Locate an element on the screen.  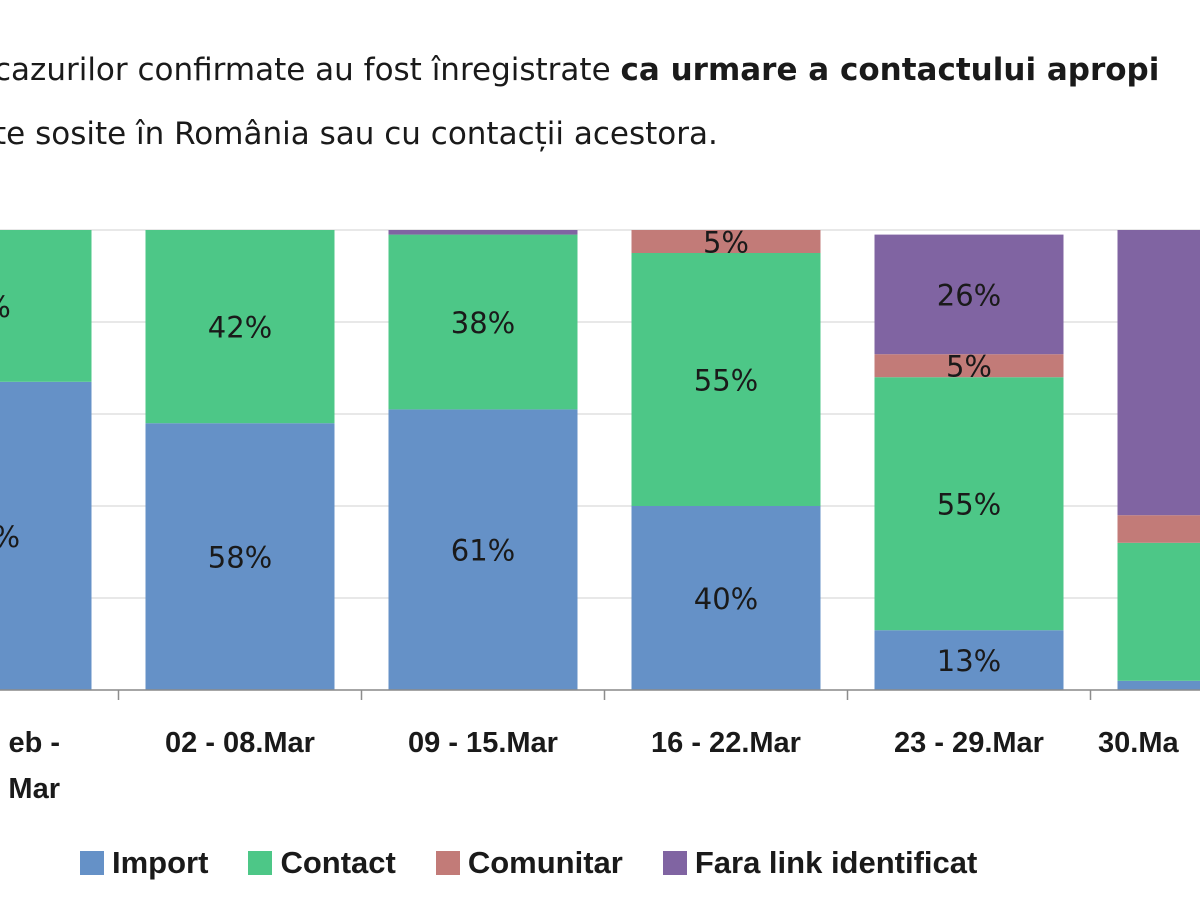
legend-label: Fara link identificat is located at coordinates (836, 862).